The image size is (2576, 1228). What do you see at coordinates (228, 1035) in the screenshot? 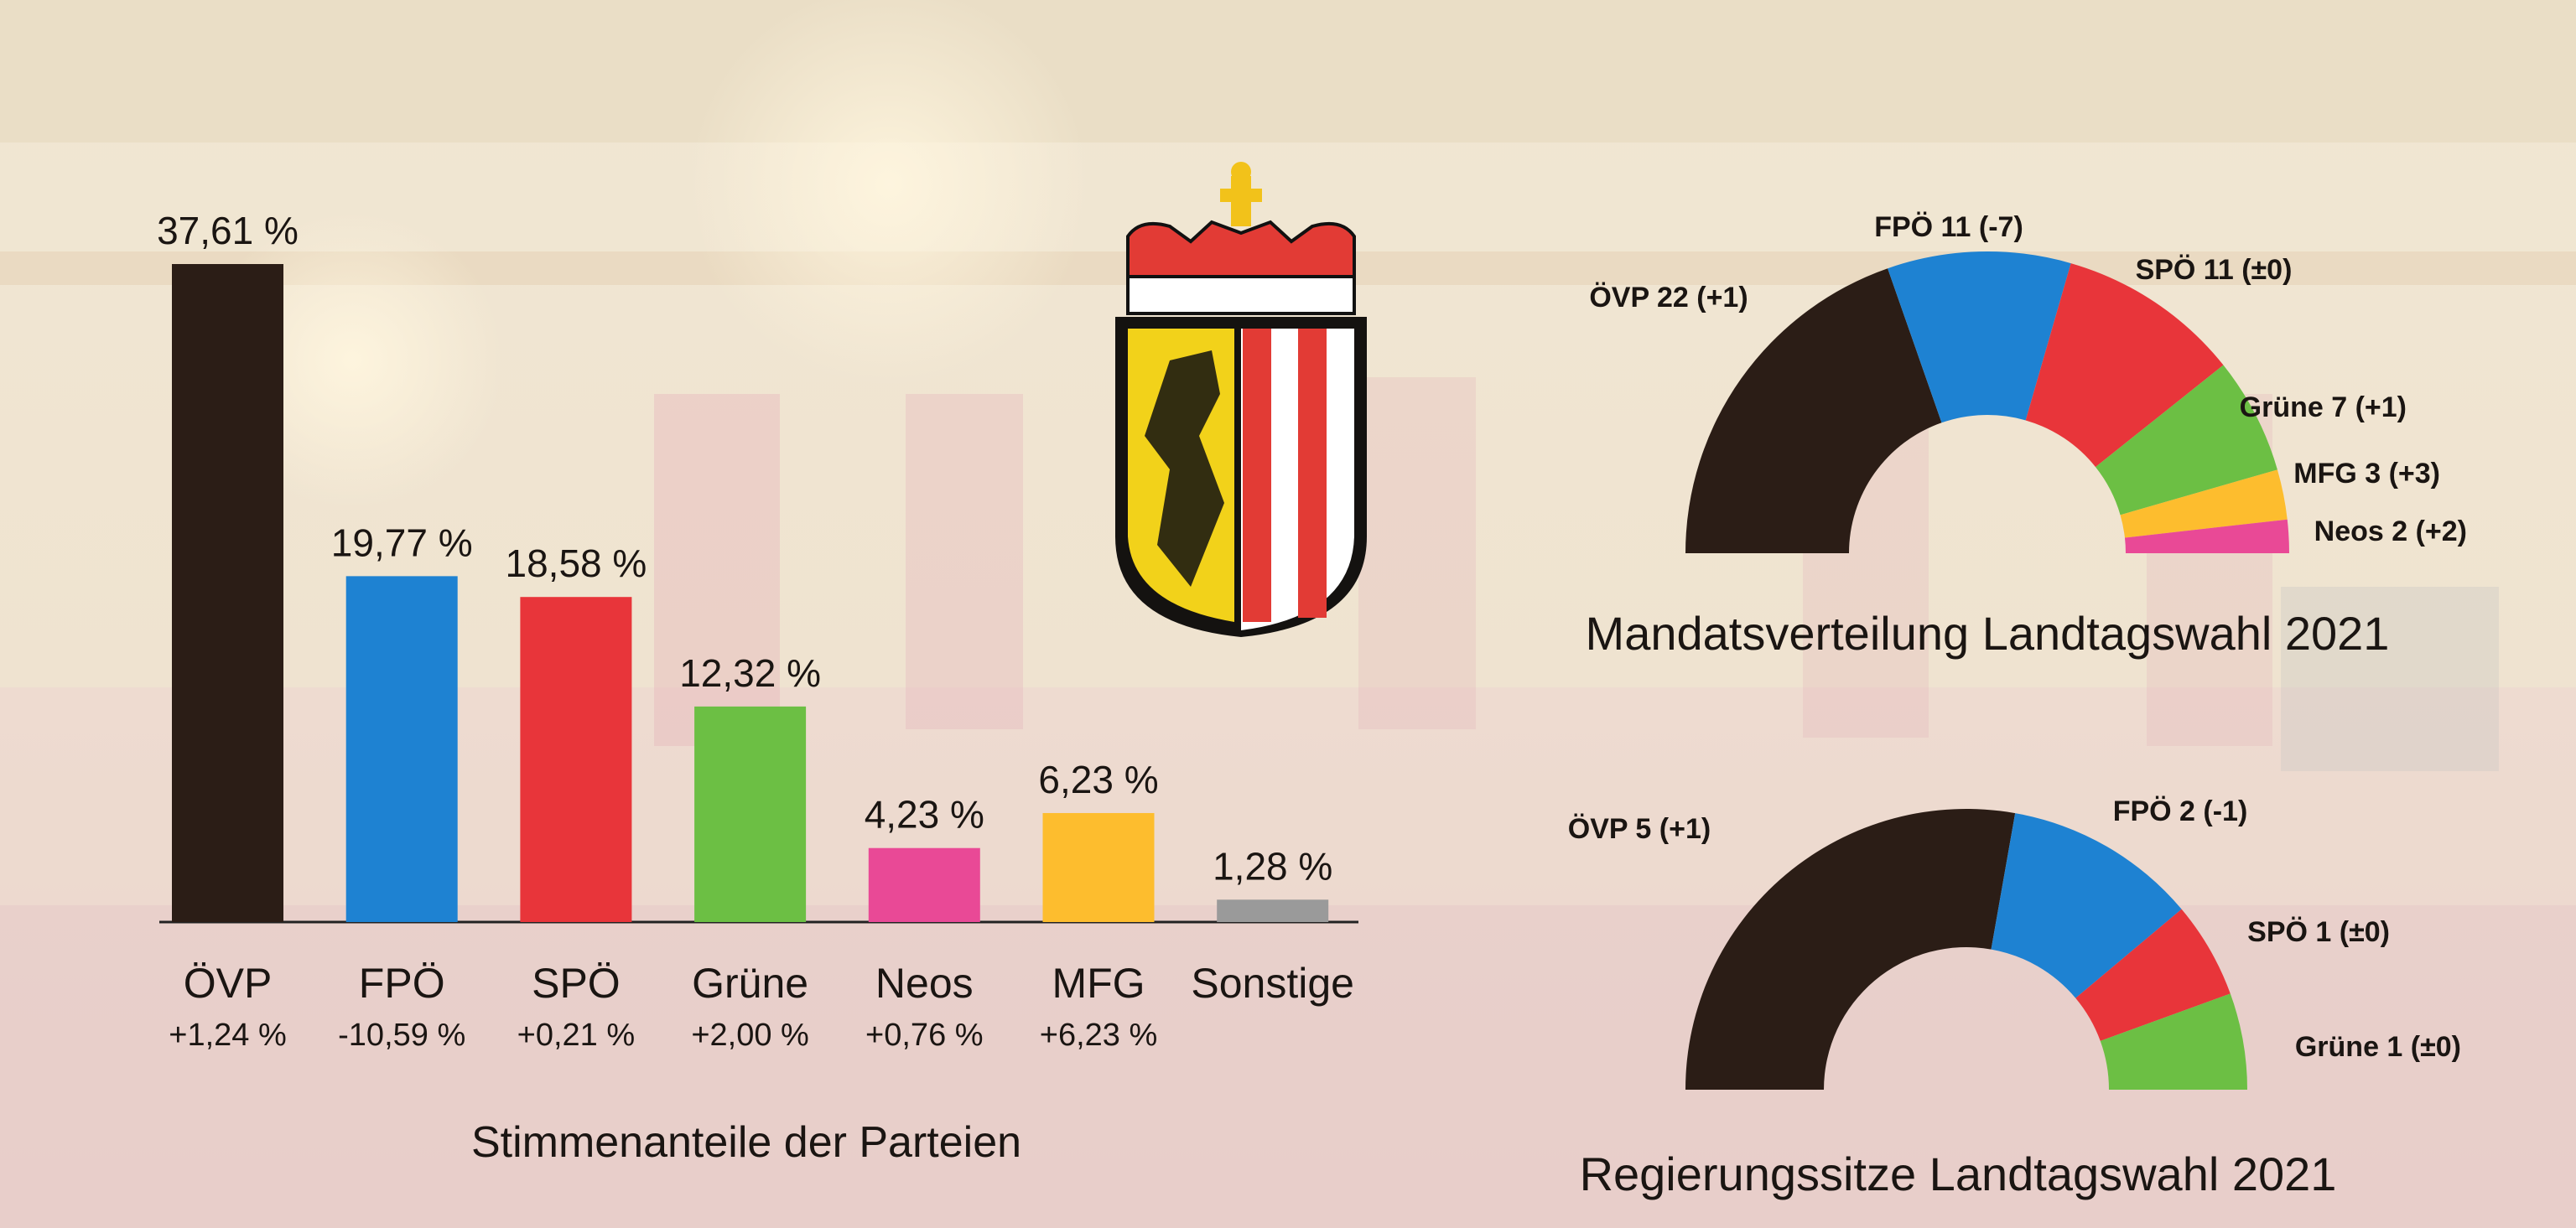
I see `bar-change-label: +1,24 %` at bounding box center [228, 1035].